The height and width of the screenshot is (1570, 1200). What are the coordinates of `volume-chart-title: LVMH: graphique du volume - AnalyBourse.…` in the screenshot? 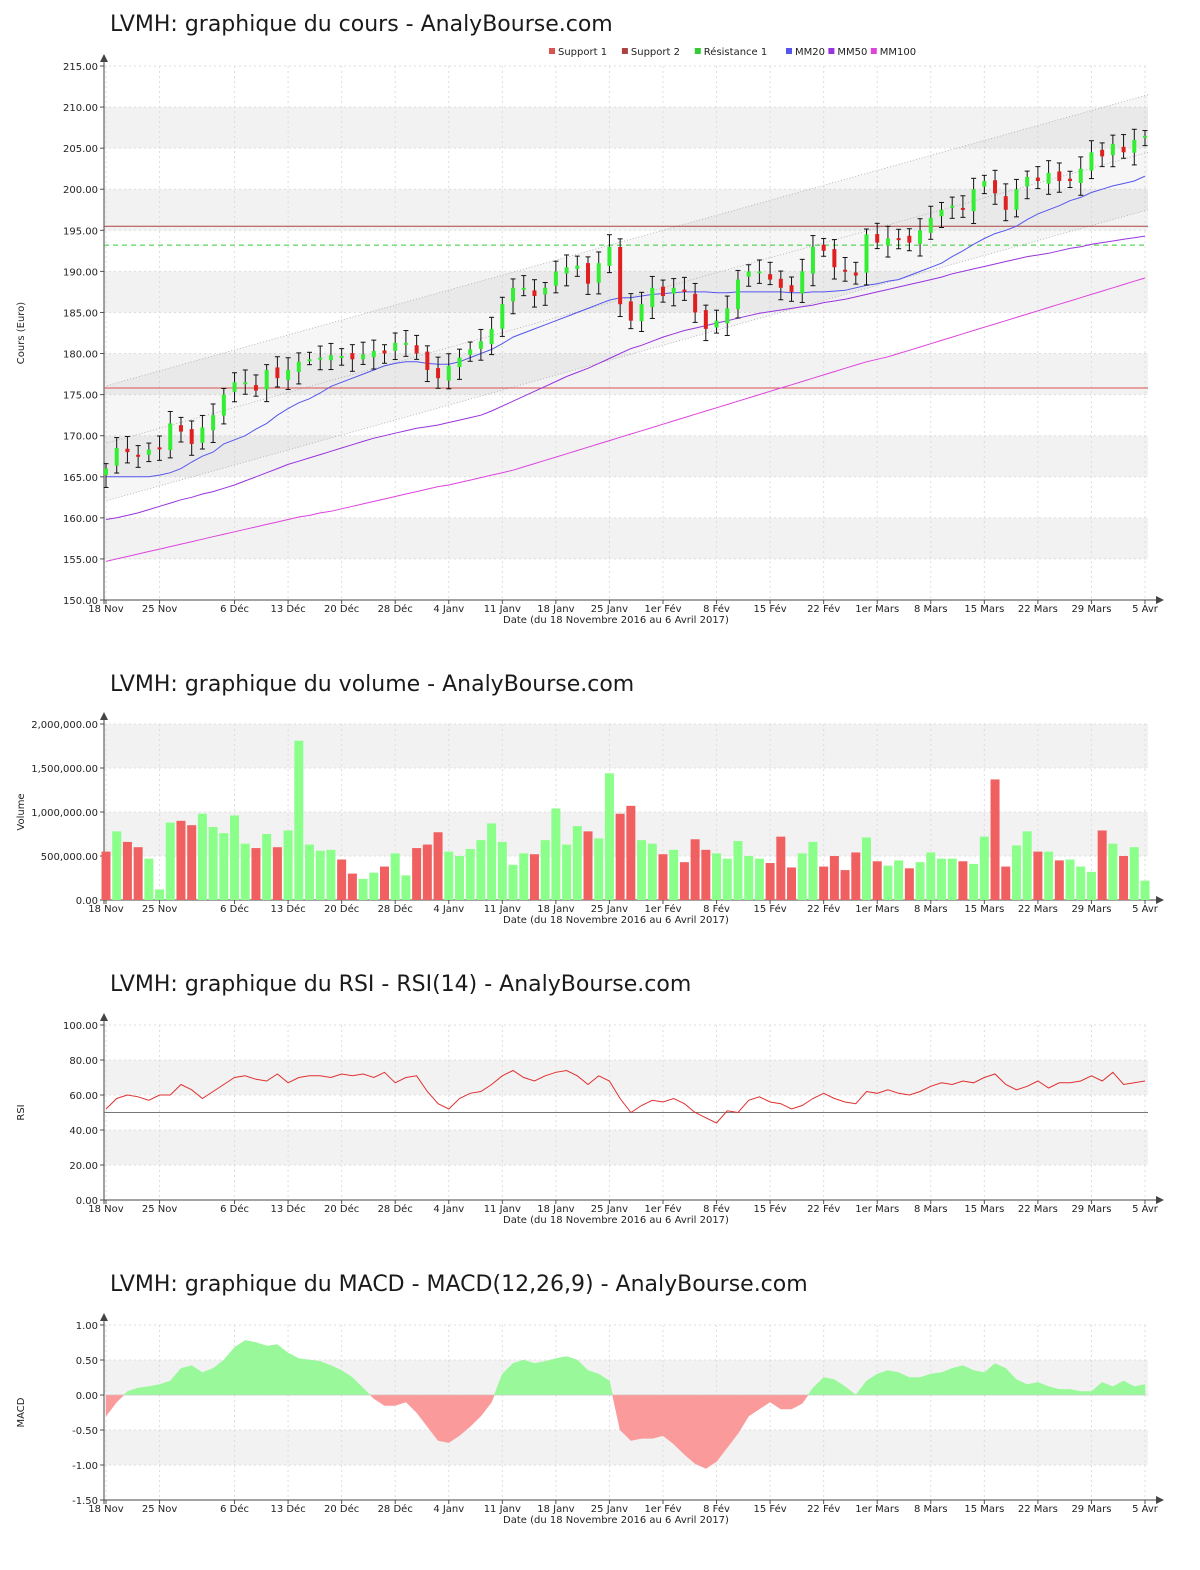 It's located at (372, 684).